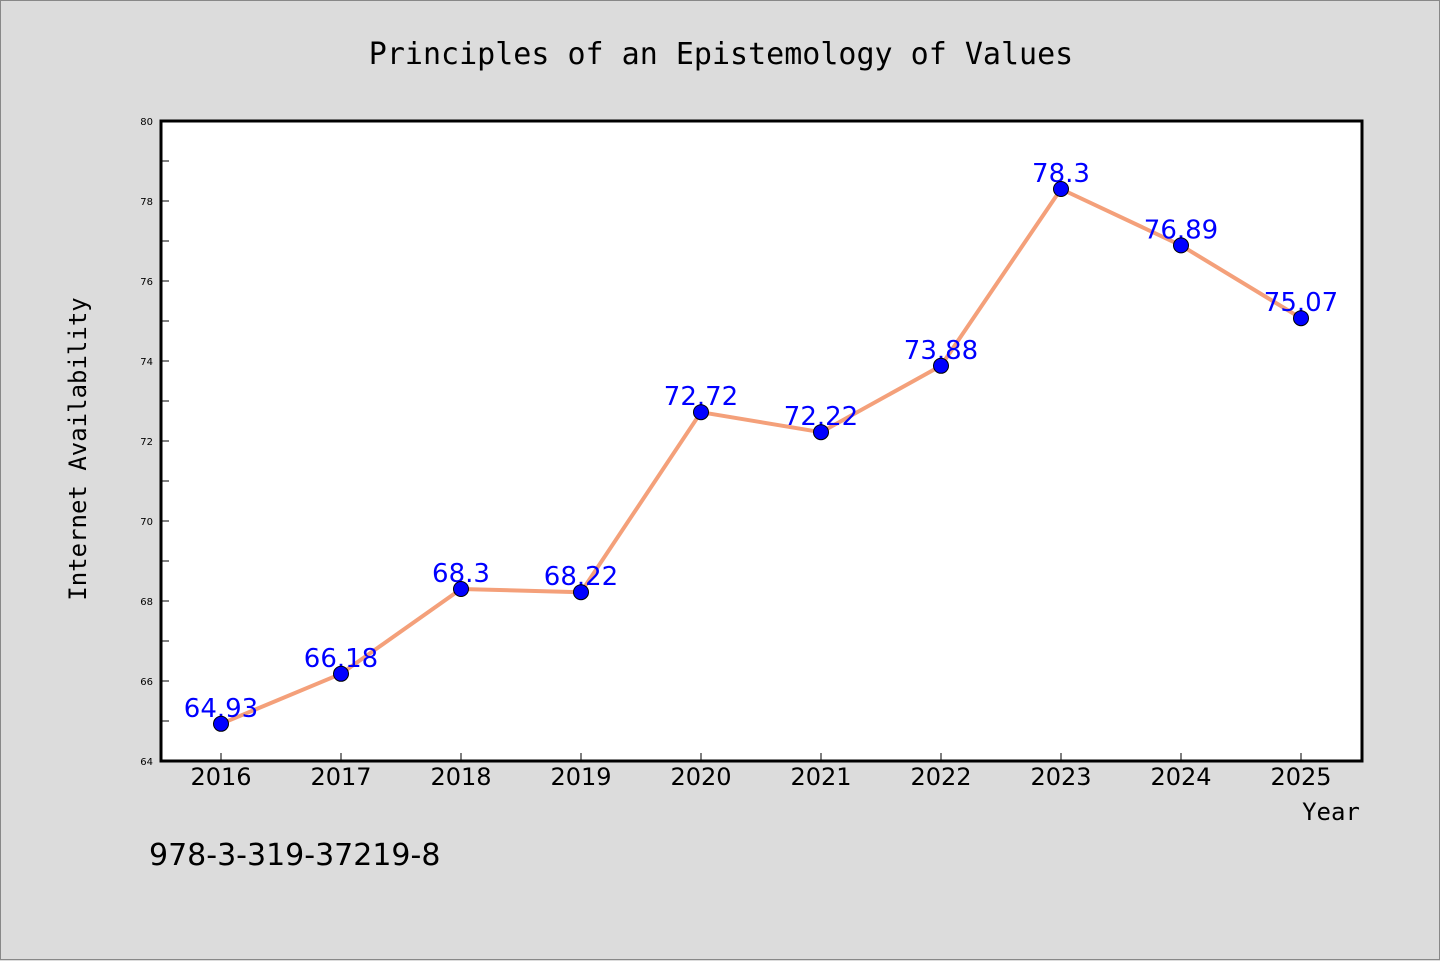  Describe the element at coordinates (761, 772) in the screenshot. I see `x-axis: 2016 2017 2018 2019 2020 2021 2022 2023 2024 2025` at that location.